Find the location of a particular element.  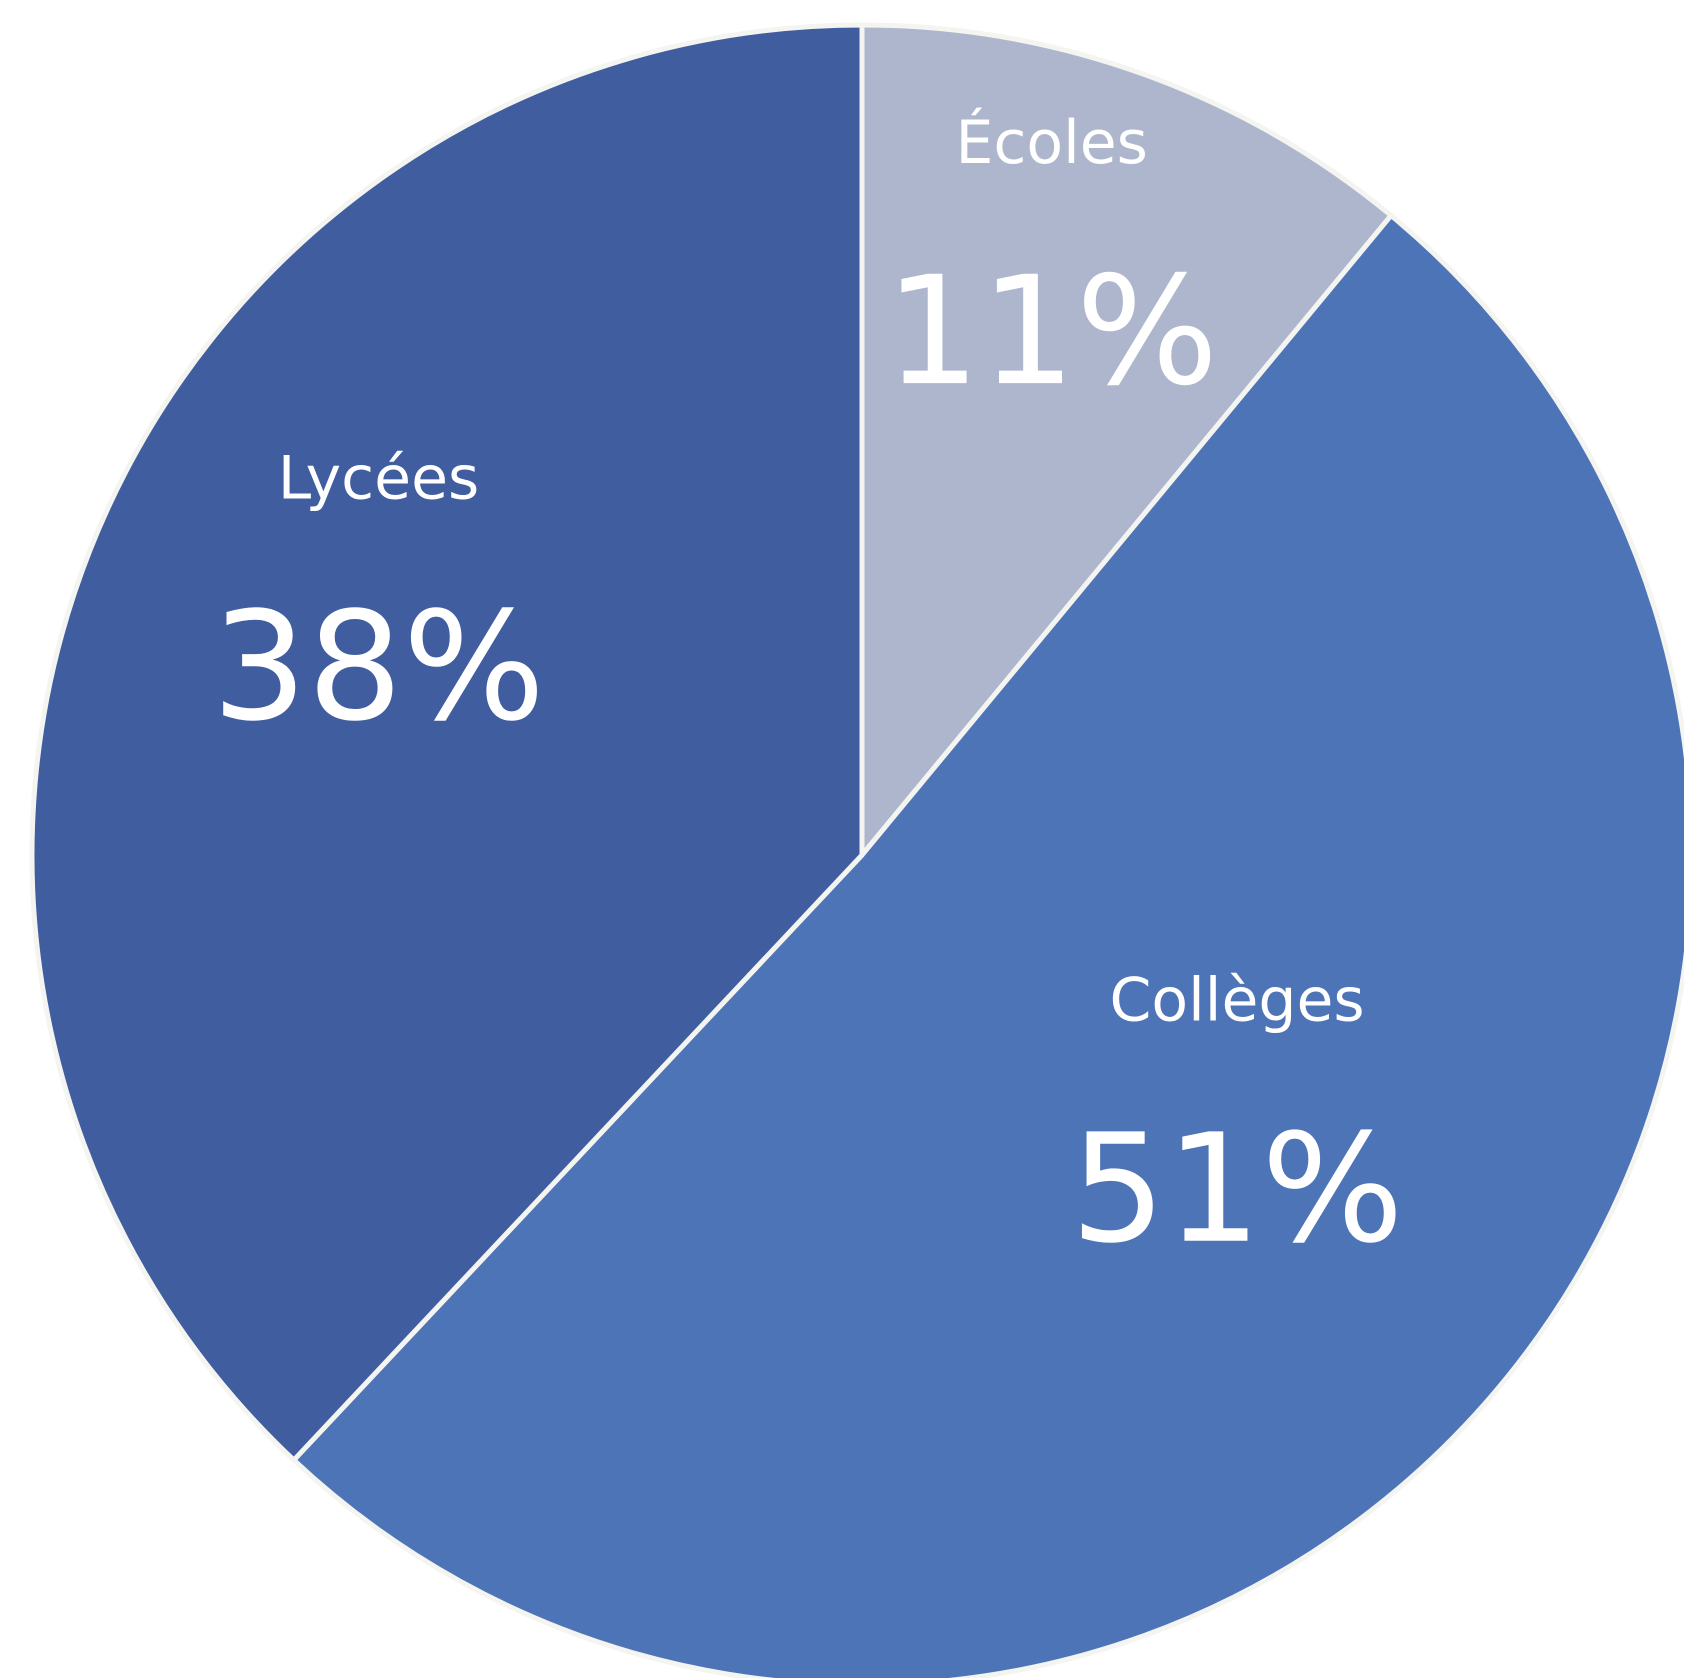

slice-label-lycees: Lycées is located at coordinates (379, 479).